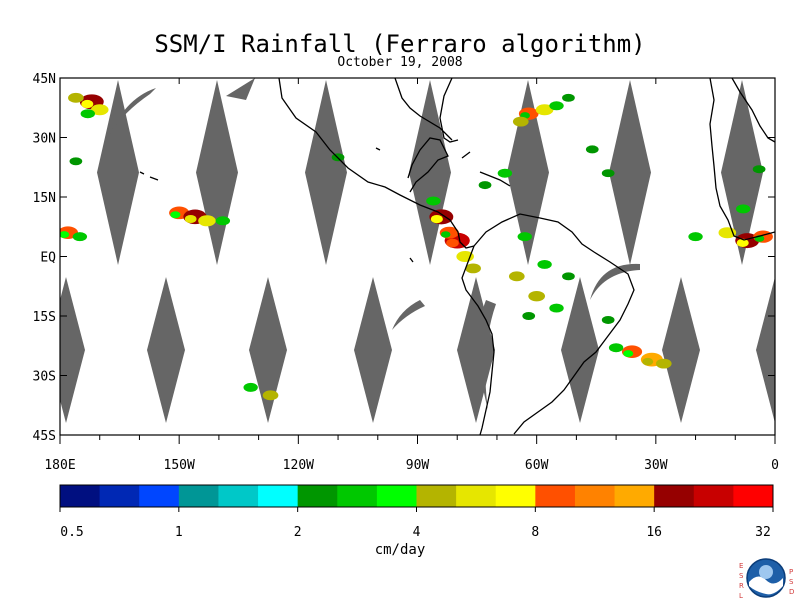  What do you see at coordinates (654, 532) in the screenshot?
I see `colorbar-tick-label: 16` at bounding box center [654, 532].